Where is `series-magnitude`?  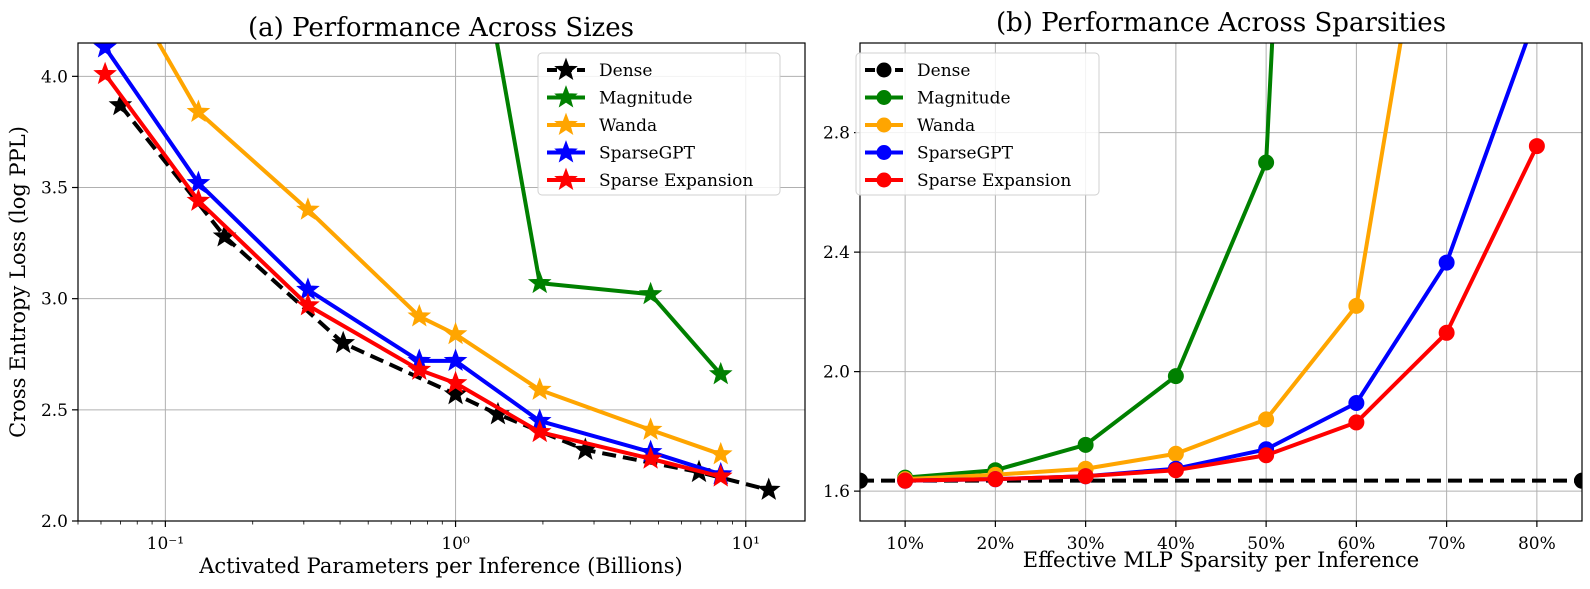 series-magnitude is located at coordinates (614, 214).